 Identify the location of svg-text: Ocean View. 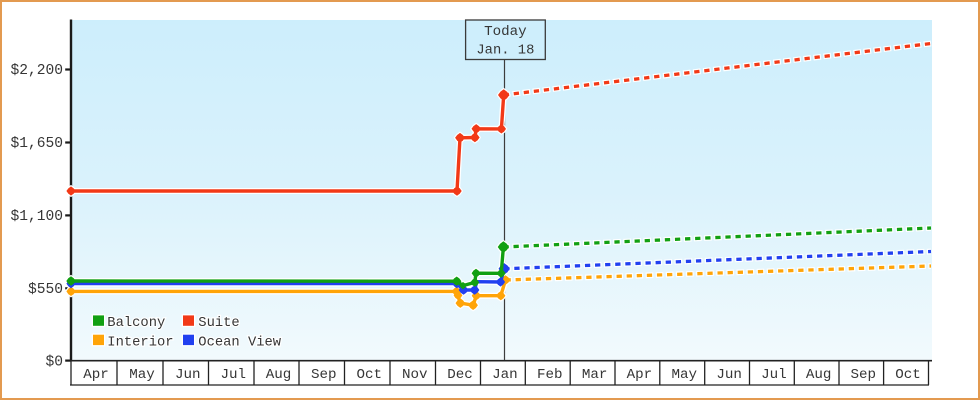
(240, 342).